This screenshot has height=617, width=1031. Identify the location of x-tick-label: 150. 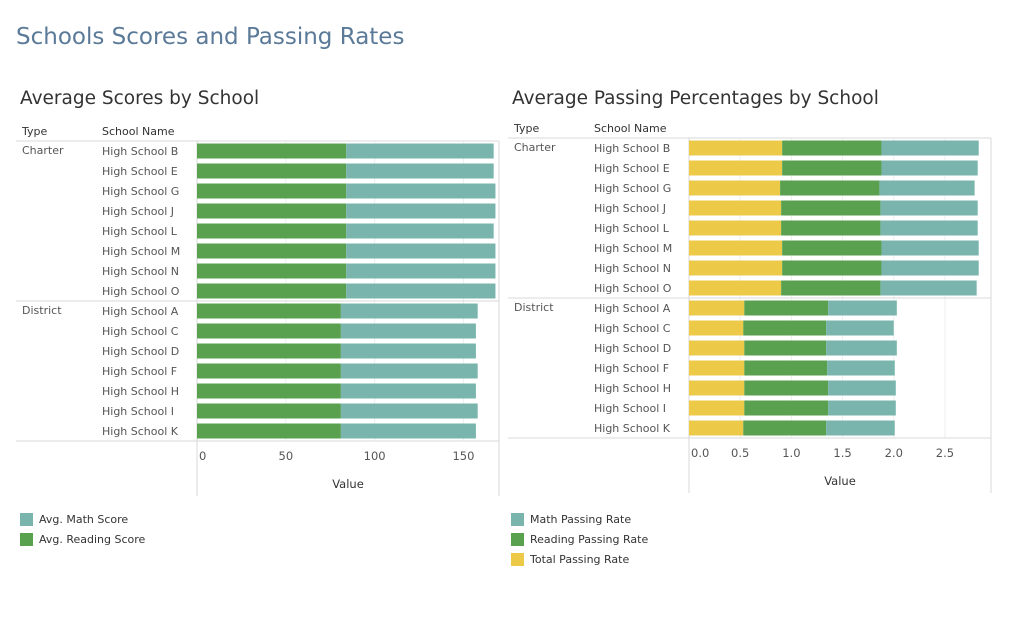
(463, 456).